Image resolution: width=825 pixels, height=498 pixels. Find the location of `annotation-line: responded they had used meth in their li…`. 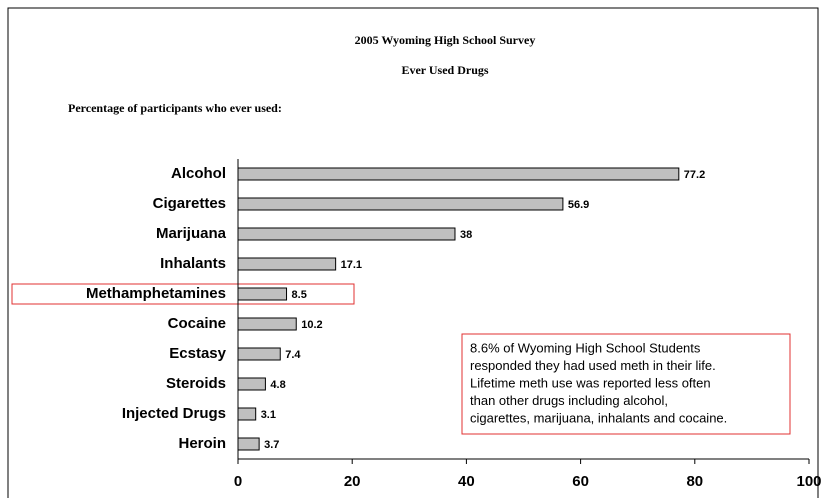

annotation-line: responded they had used meth in their li… is located at coordinates (593, 365).